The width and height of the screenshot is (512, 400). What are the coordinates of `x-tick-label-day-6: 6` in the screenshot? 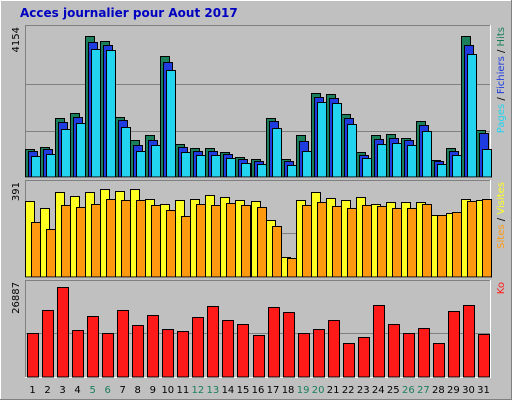 It's located at (107, 390).